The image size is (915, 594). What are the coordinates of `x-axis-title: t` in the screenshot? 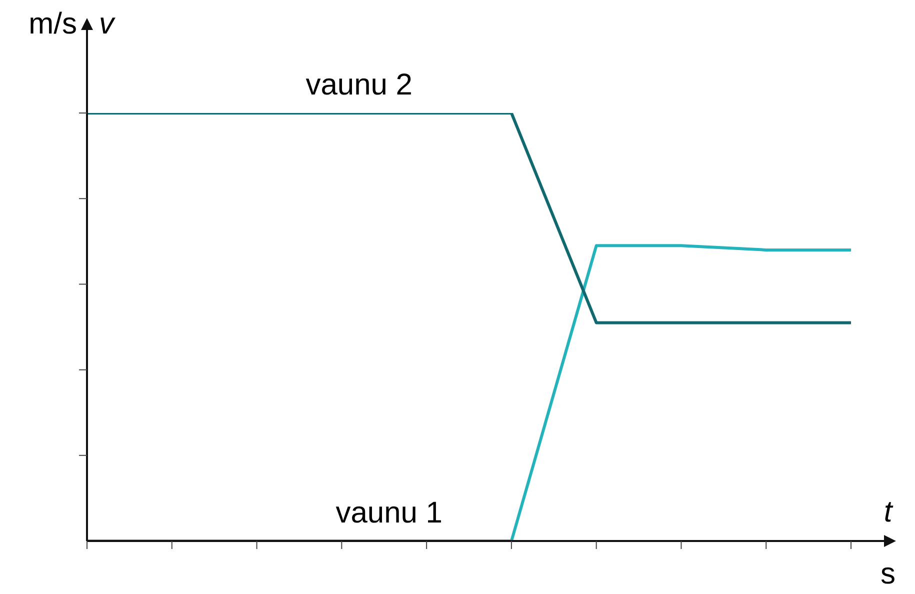 It's located at (889, 511).